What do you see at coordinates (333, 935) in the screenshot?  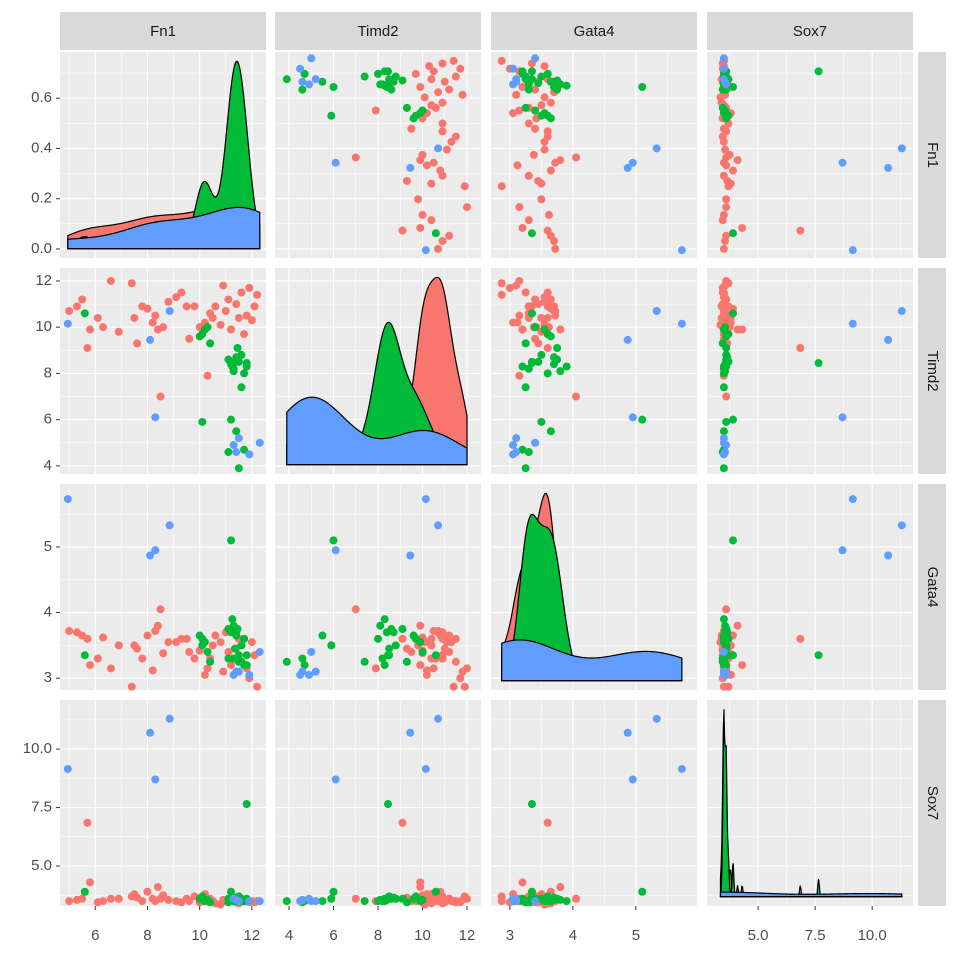 I see `x-tick-label: 6` at bounding box center [333, 935].